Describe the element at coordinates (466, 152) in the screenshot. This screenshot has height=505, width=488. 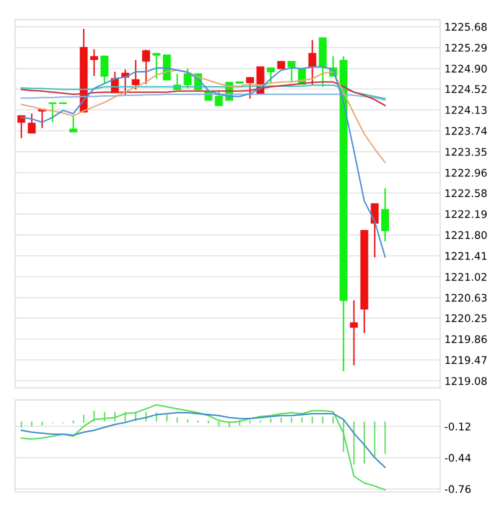
I see `y-tick-label: 1223.35` at that location.